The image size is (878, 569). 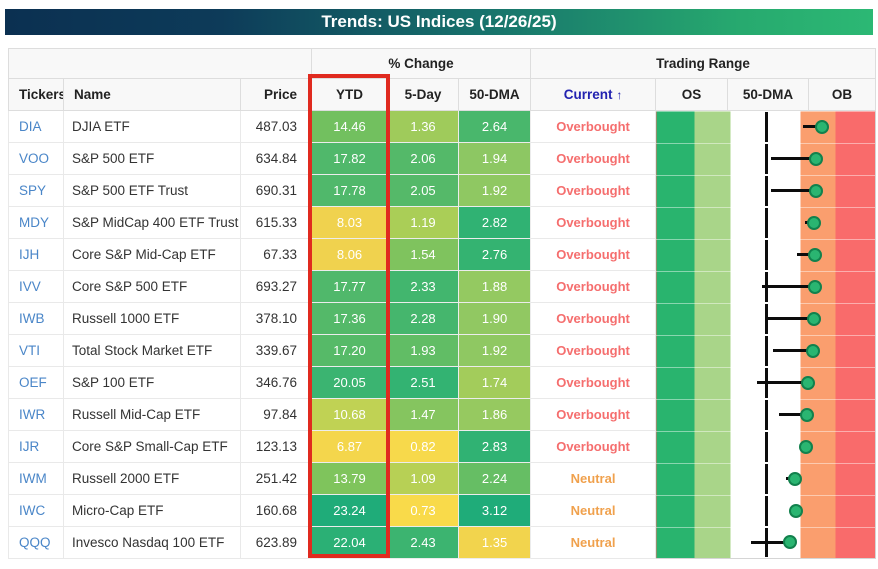 I want to click on ytd-change-cell: 17.20, so click(x=350, y=350).